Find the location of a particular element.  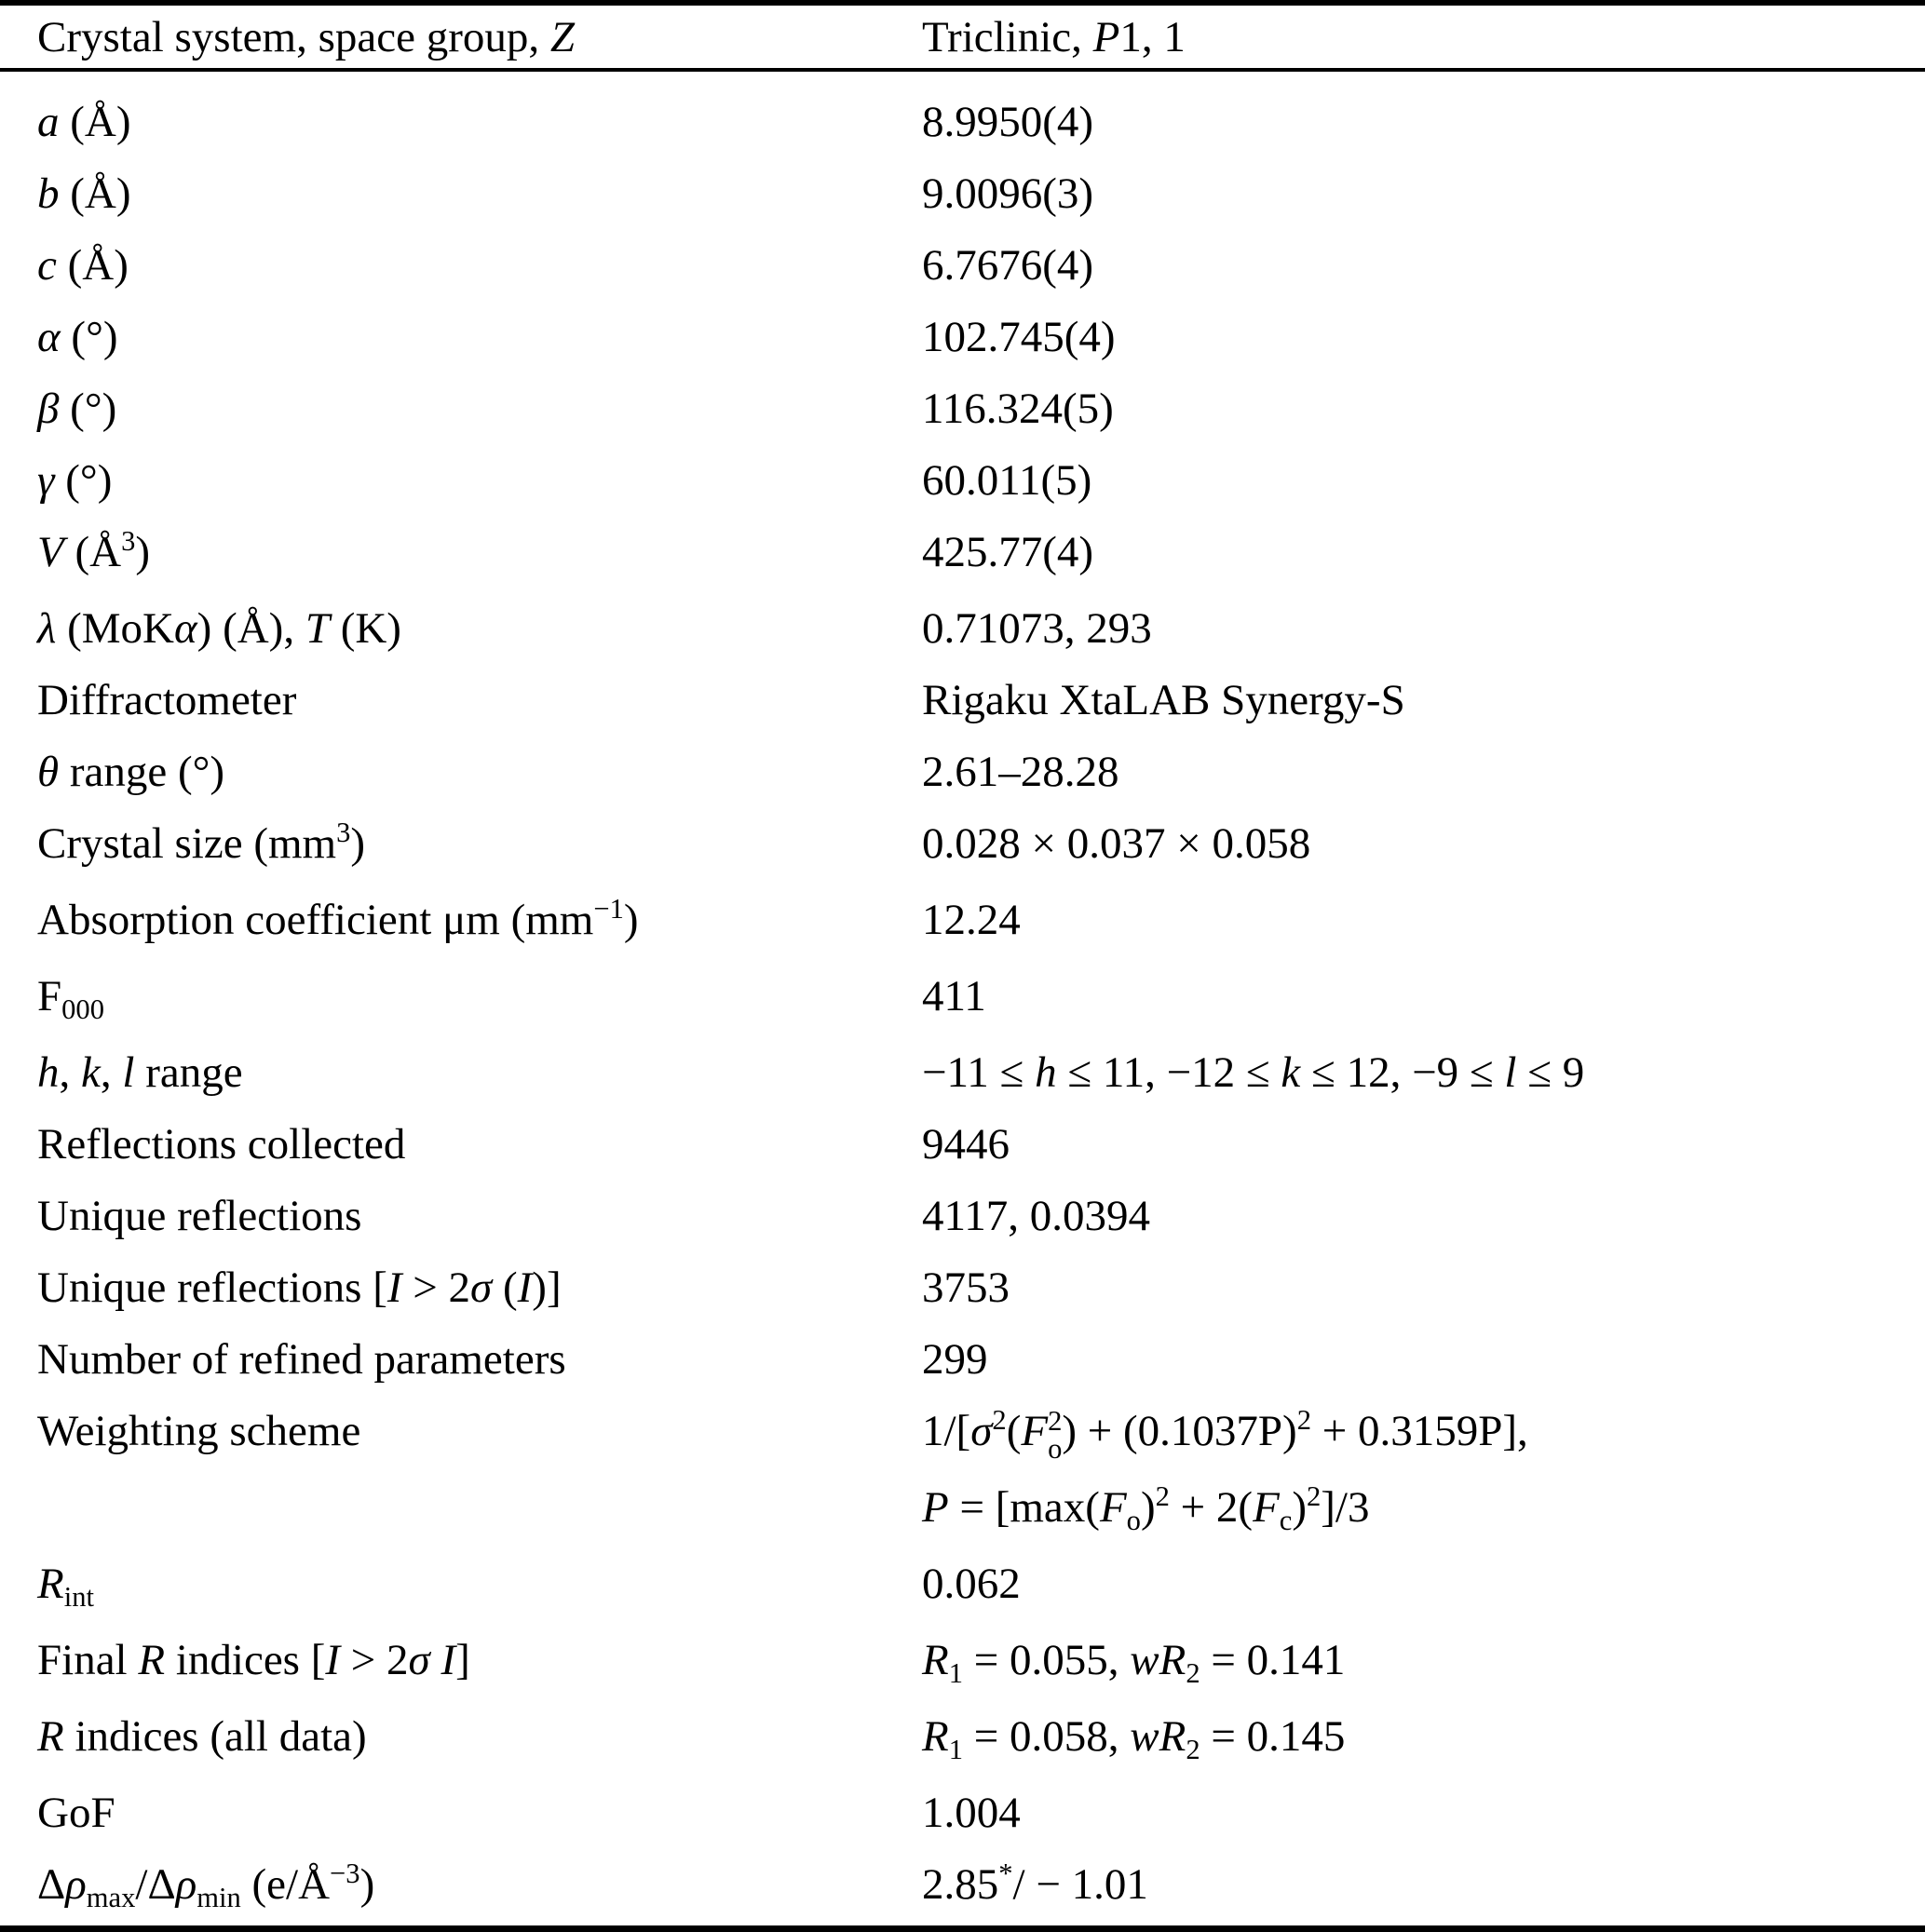

param-label: Δρmax/Δρmin (e/Å−3) is located at coordinates (206, 1885).